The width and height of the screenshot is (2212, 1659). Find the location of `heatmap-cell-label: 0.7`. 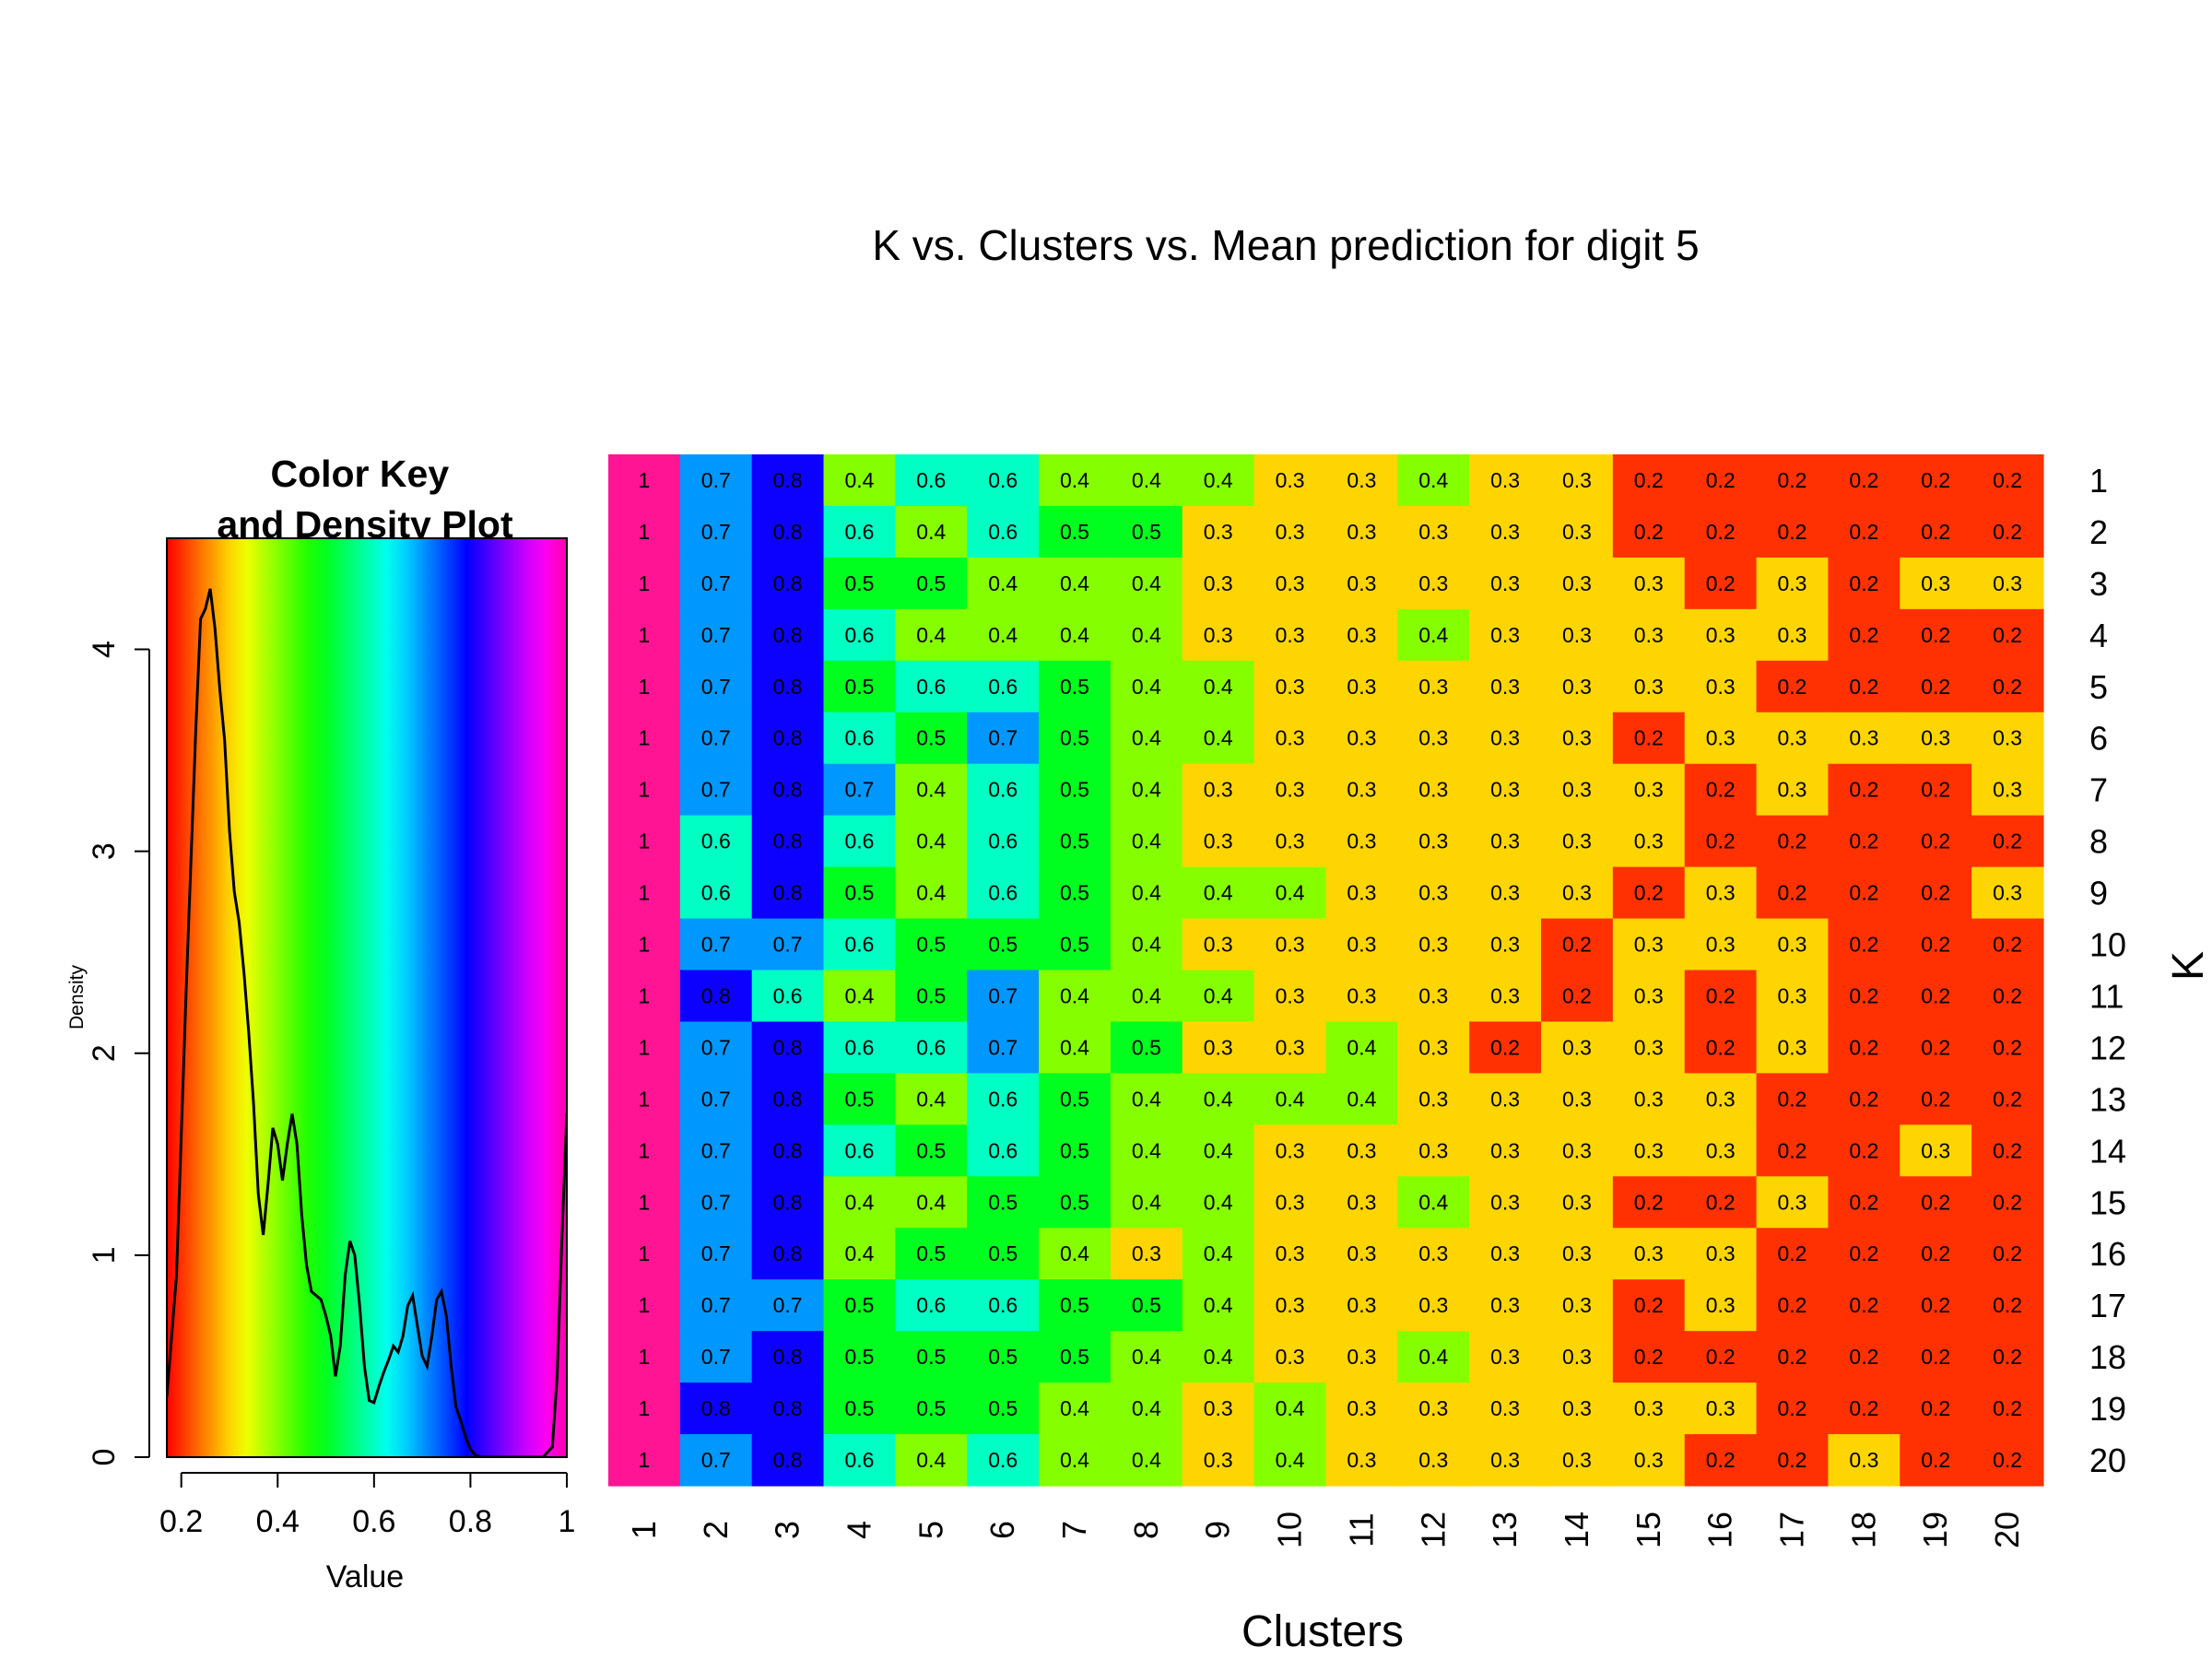

heatmap-cell-label: 0.7 is located at coordinates (1003, 1047).